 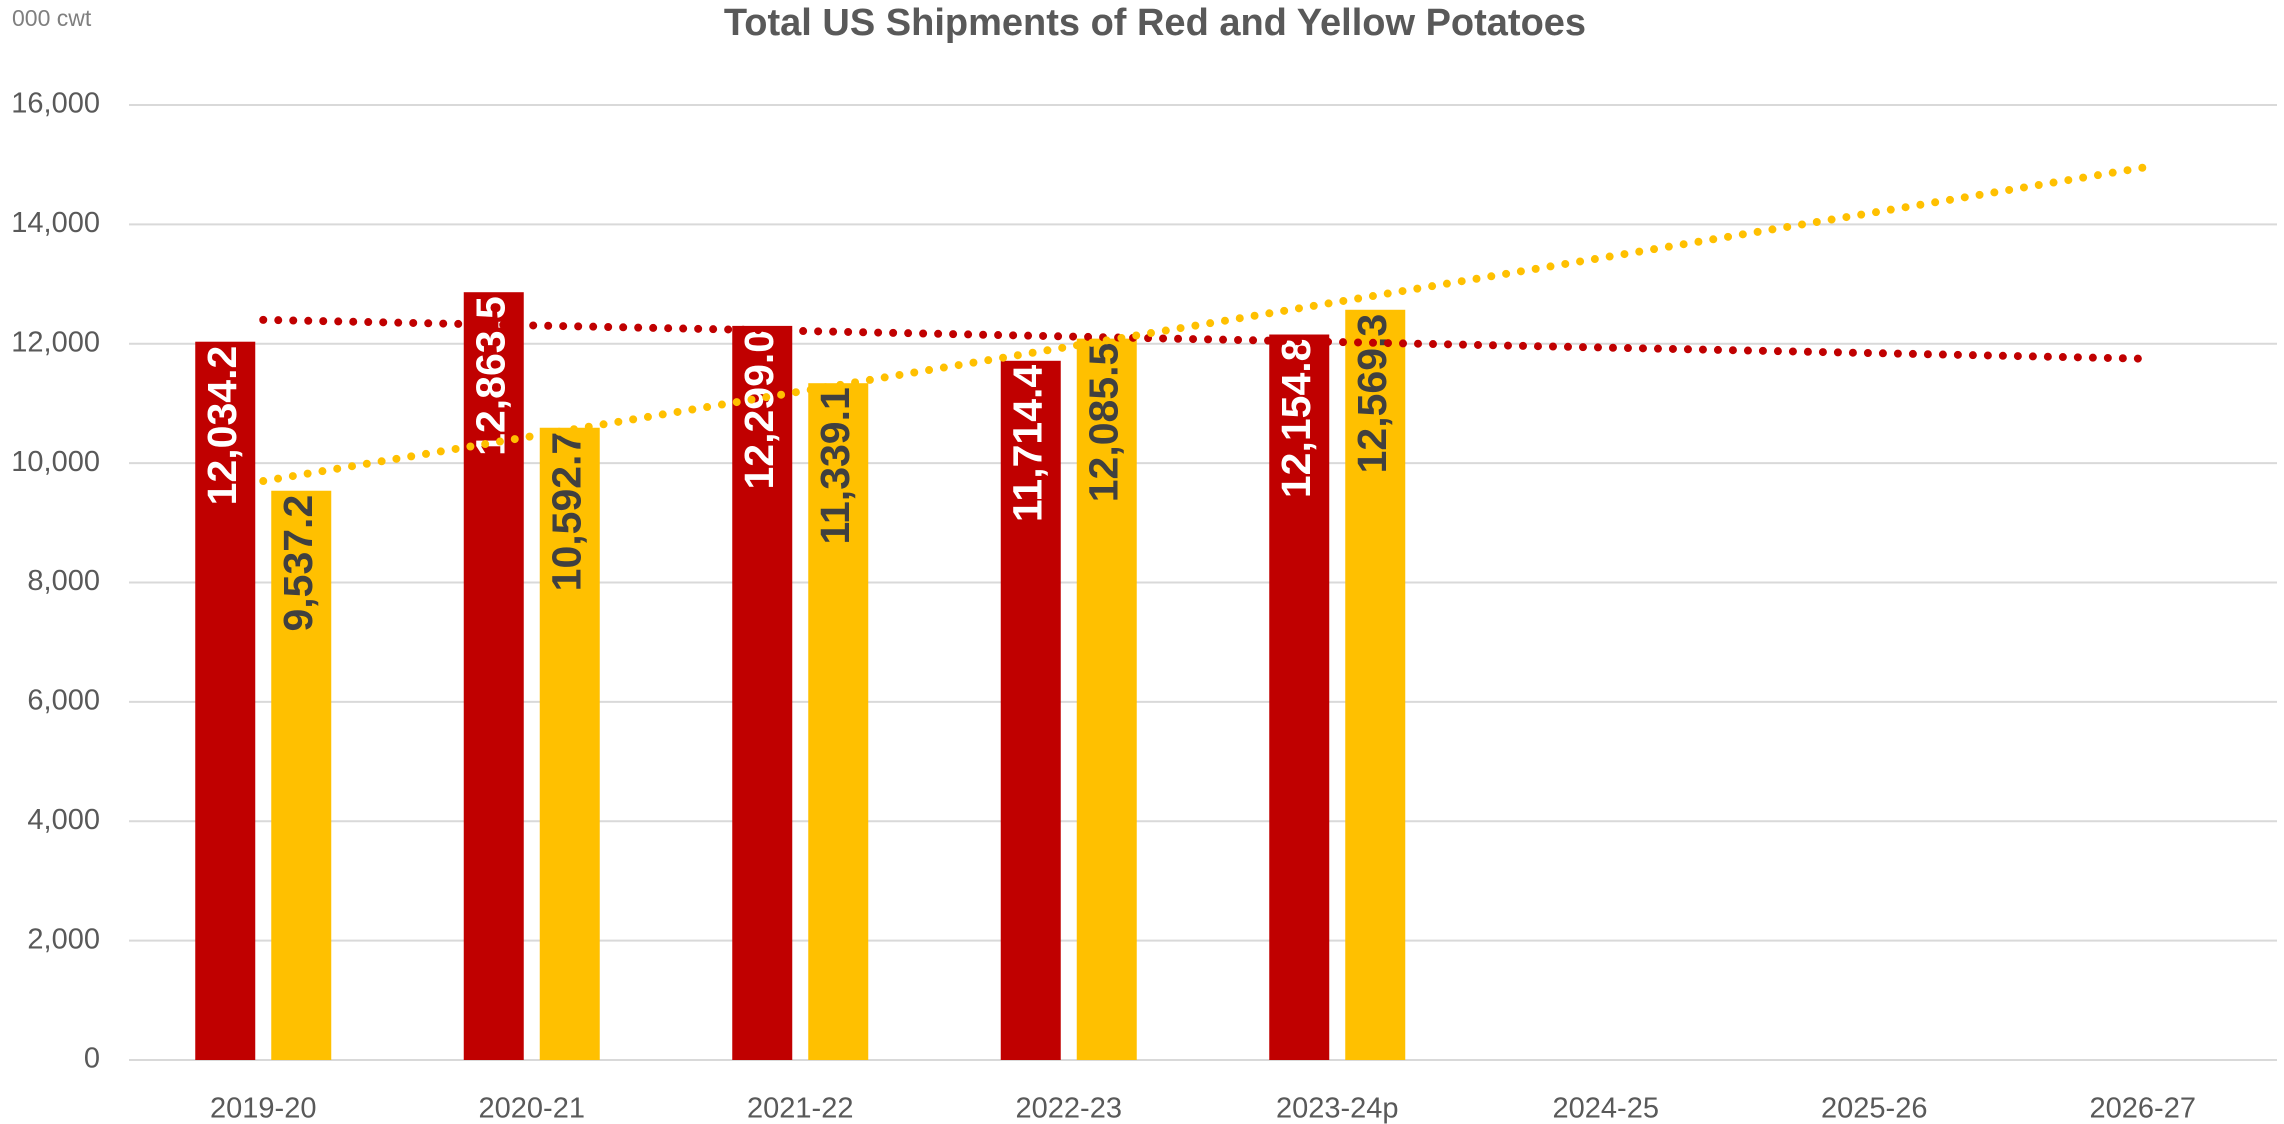 I want to click on y-tick-label: 10,000, so click(x=55, y=462).